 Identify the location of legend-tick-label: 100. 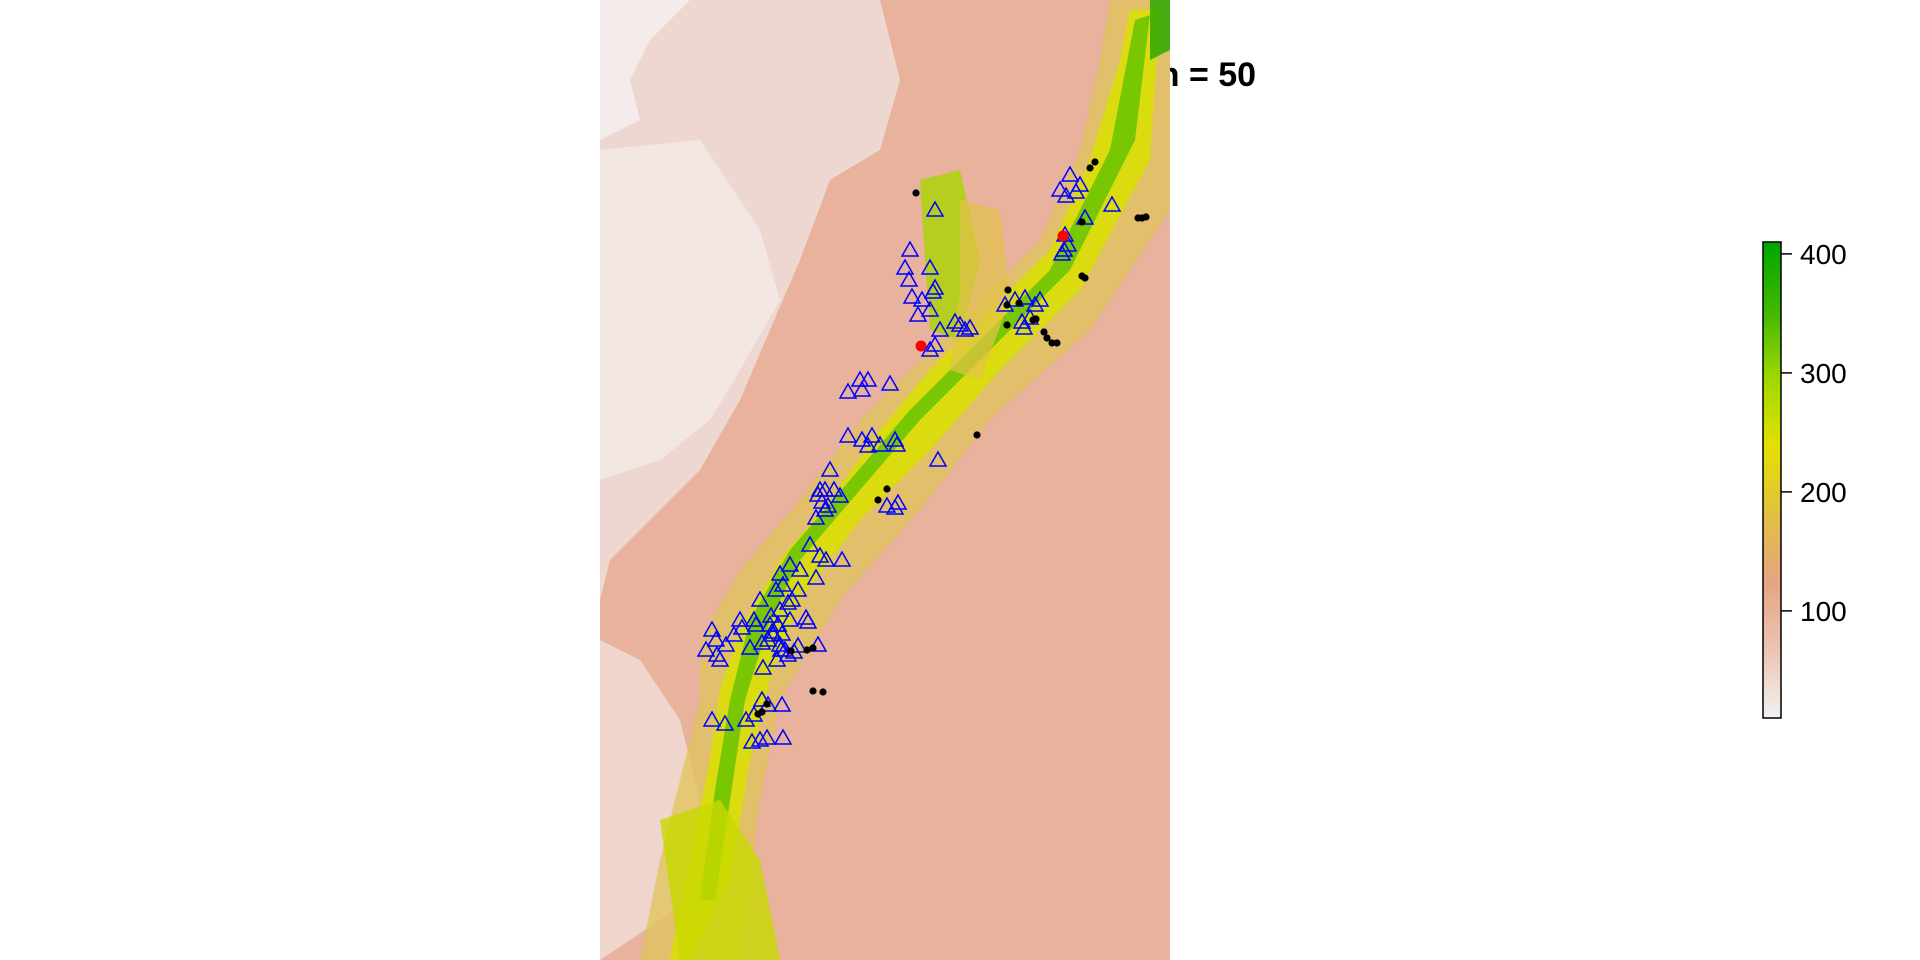
(1823, 611).